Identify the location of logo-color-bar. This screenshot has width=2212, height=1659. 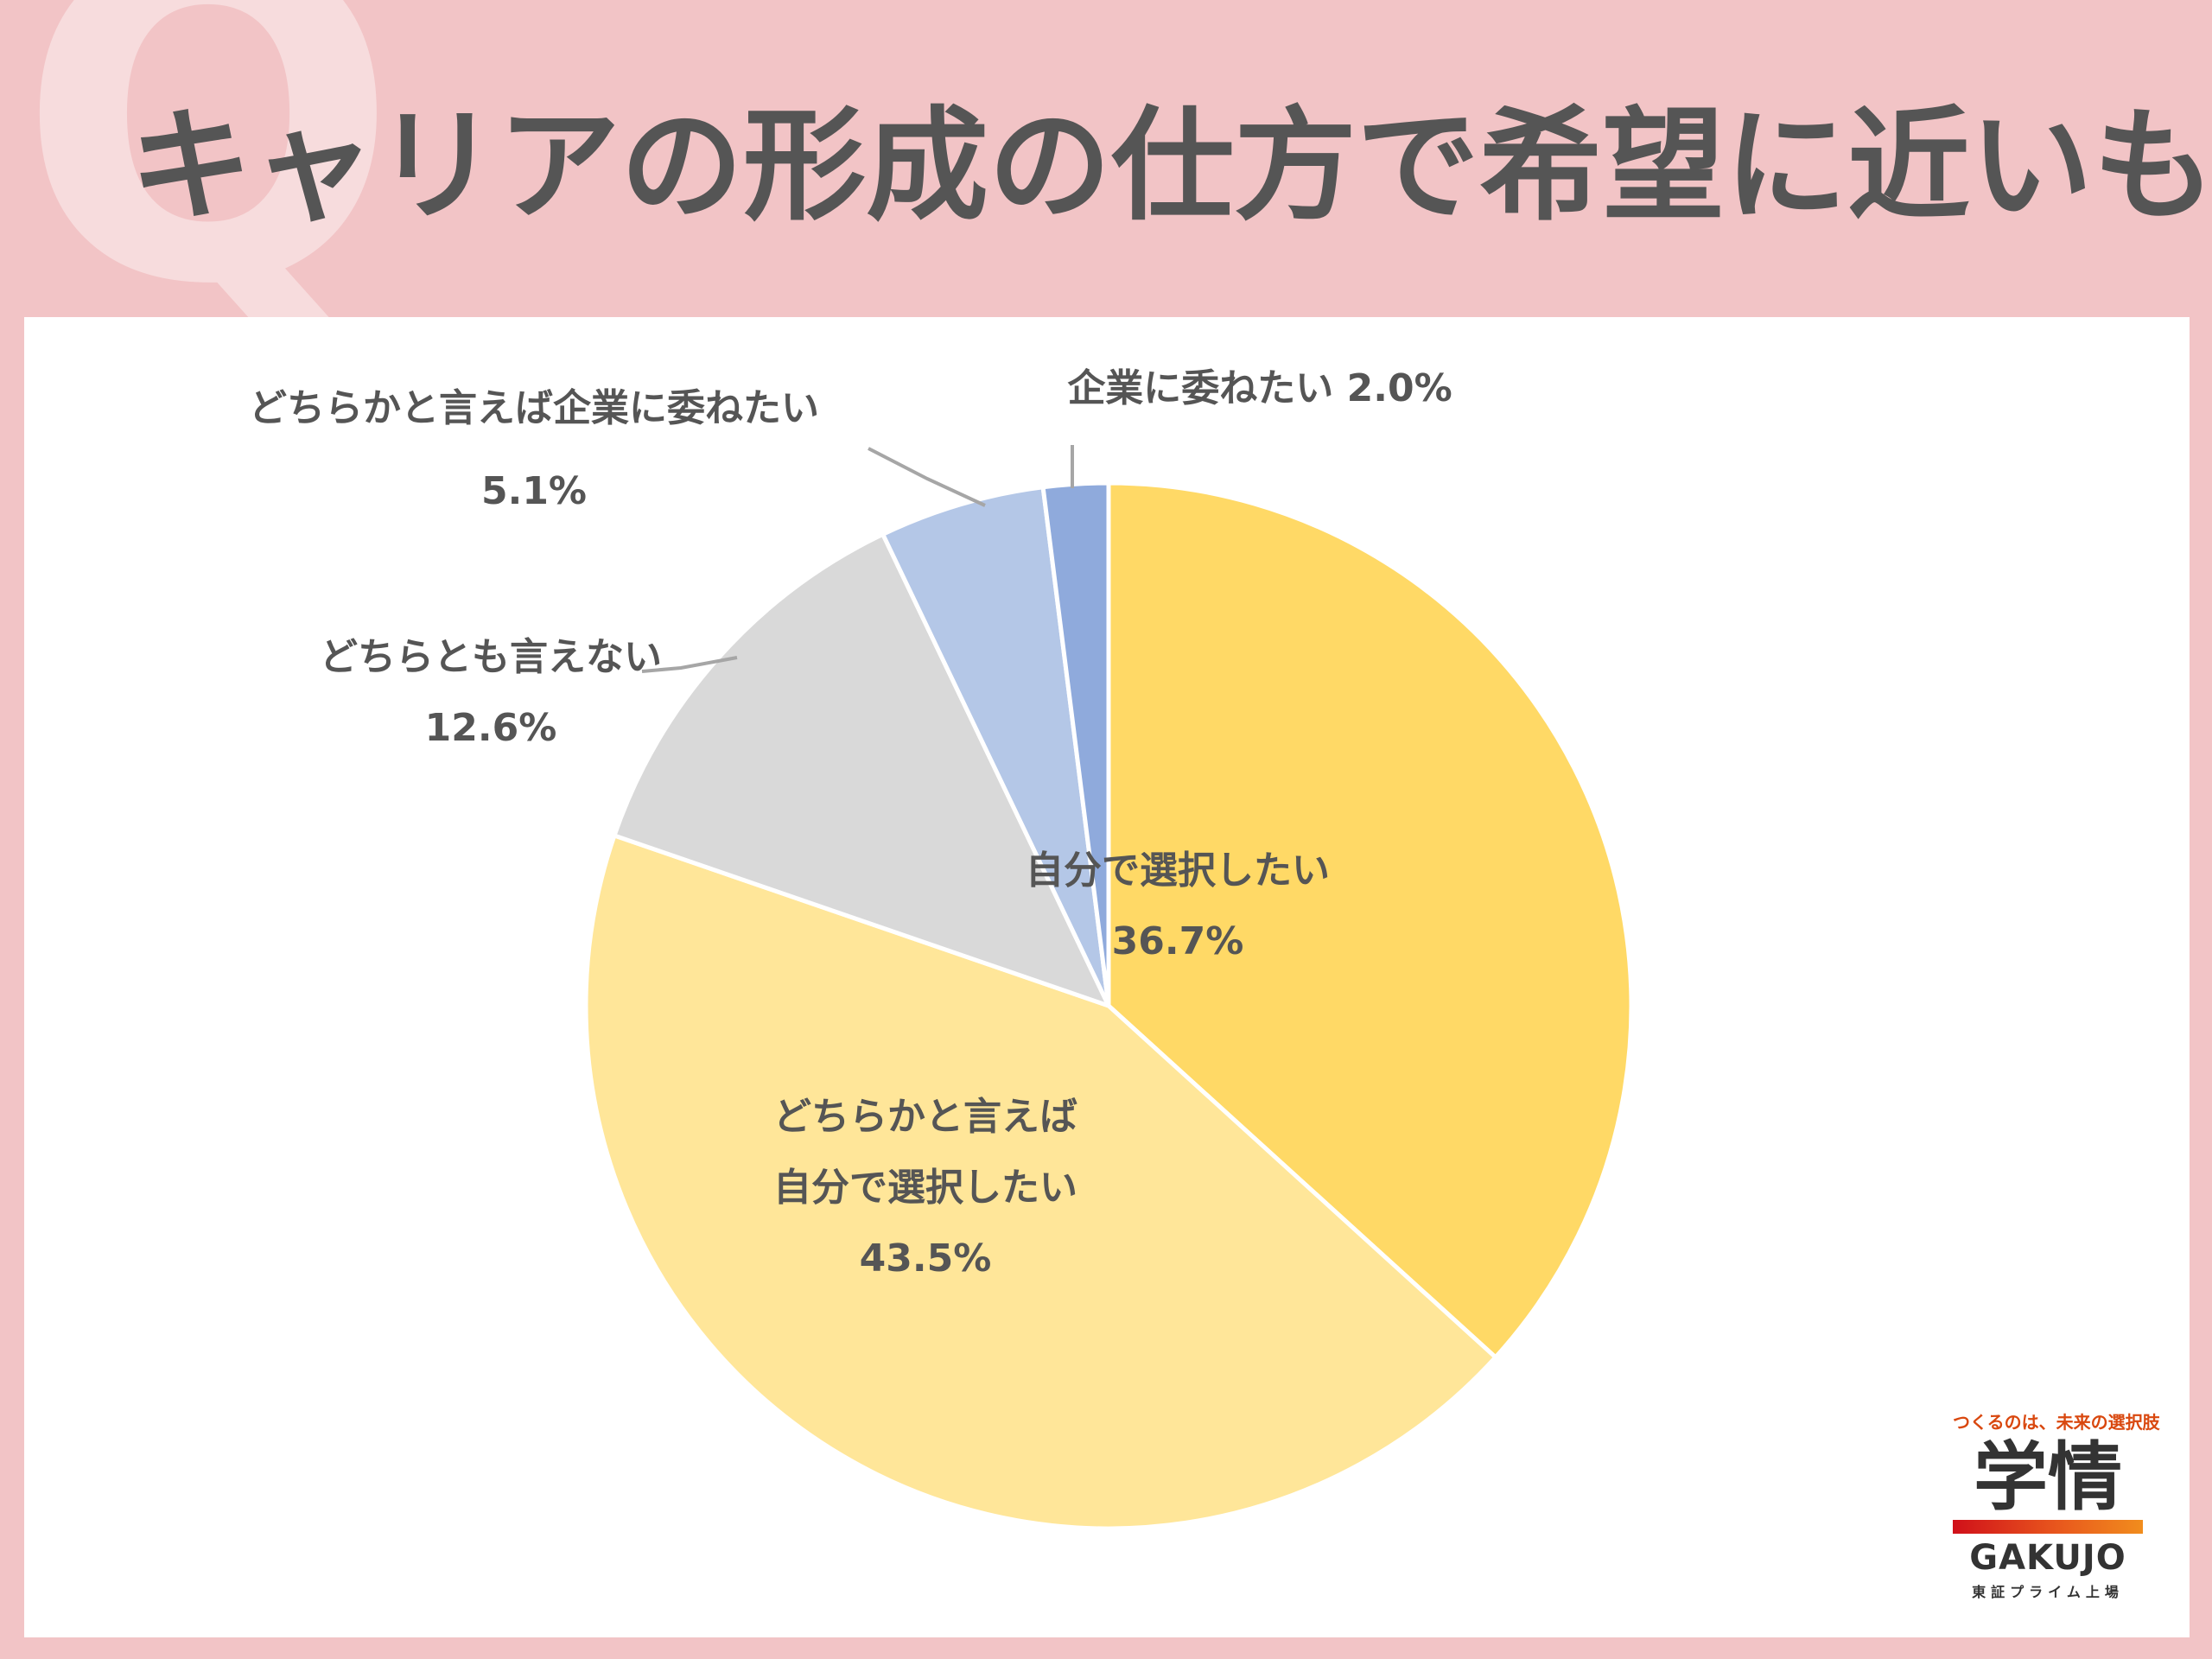
(2048, 1527).